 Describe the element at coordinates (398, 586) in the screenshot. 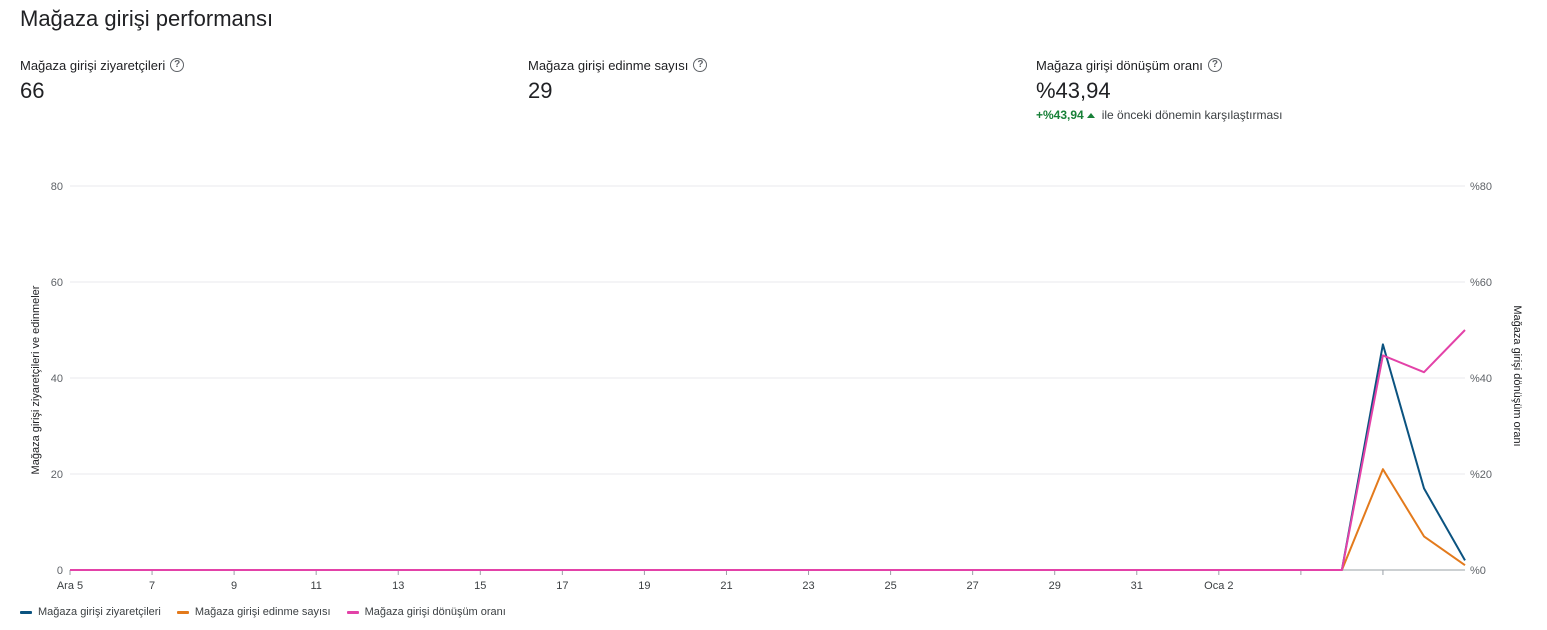

I see `x-tick-label: 13` at that location.